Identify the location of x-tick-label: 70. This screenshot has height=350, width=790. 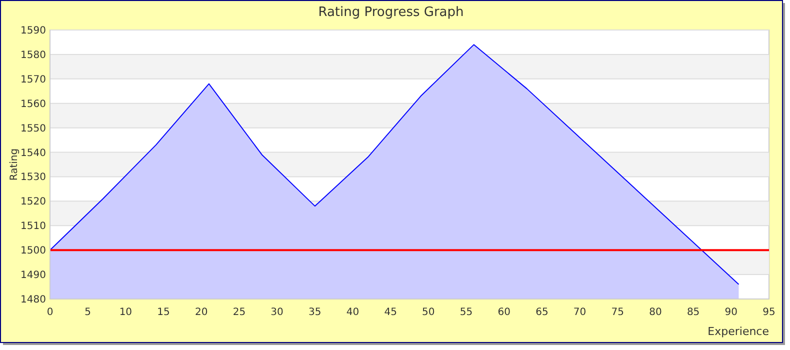
(579, 312).